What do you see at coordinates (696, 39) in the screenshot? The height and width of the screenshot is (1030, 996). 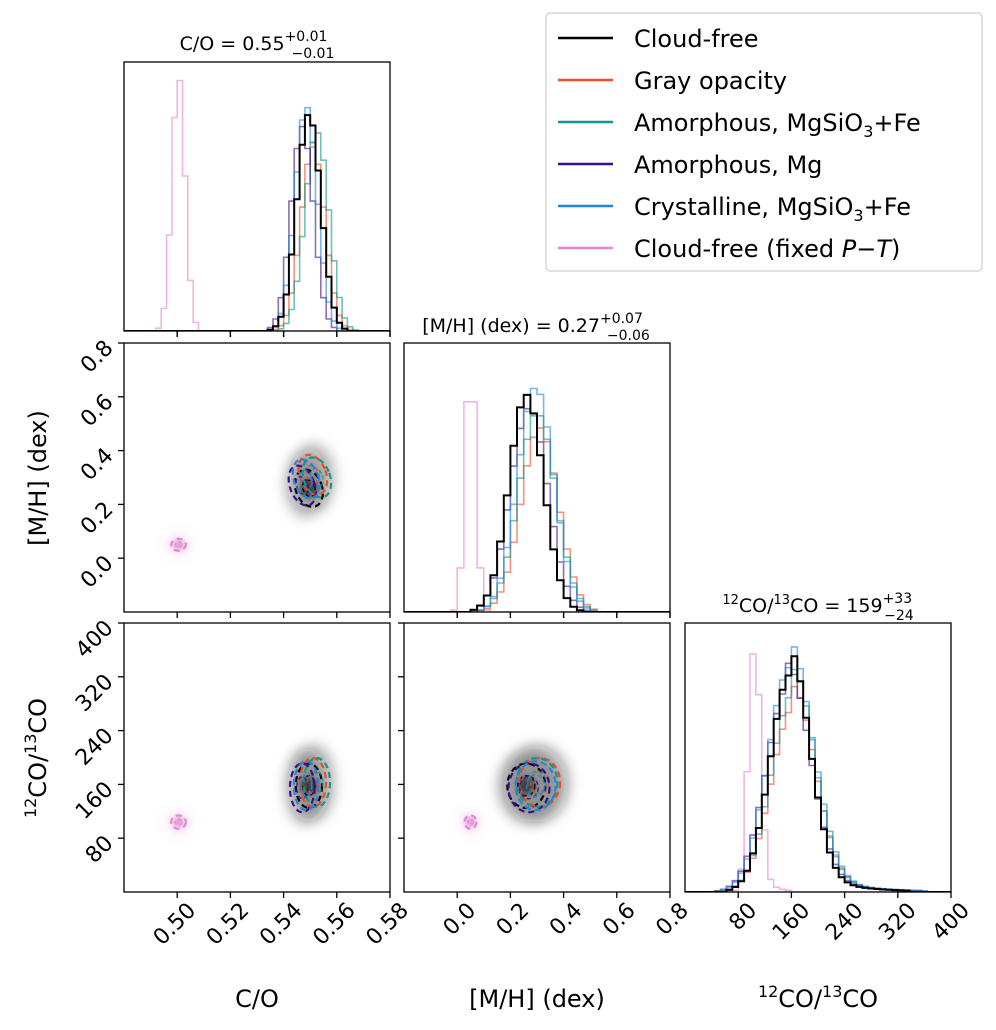 I see `legend-label-0: Cloud-free` at bounding box center [696, 39].